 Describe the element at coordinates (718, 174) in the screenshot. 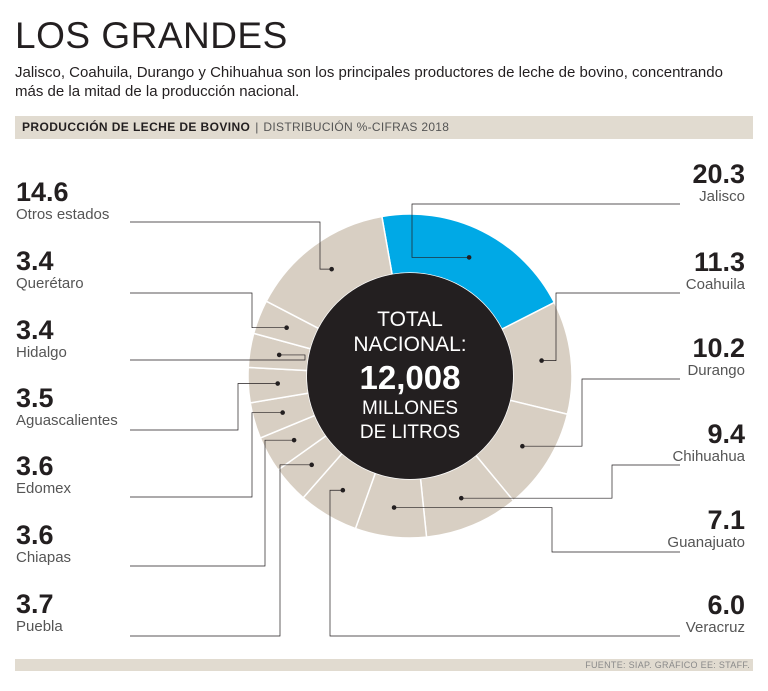

I see `value-label-jalisco: 20.3` at that location.